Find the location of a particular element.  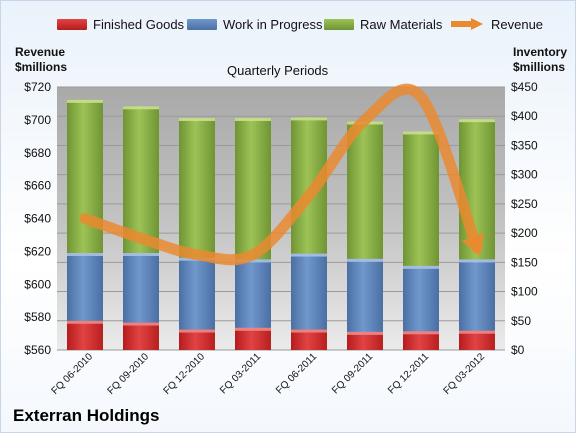

left-axis-title: Revenue $millions is located at coordinates (41, 60).